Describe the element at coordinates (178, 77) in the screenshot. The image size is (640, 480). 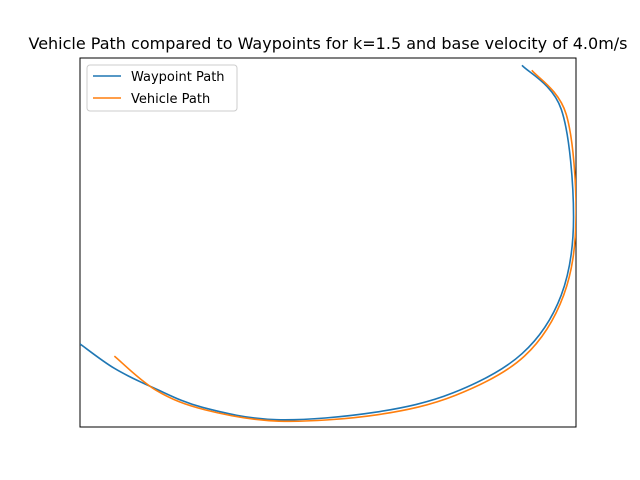
I see `legend-label-1: Waypoint Path` at that location.